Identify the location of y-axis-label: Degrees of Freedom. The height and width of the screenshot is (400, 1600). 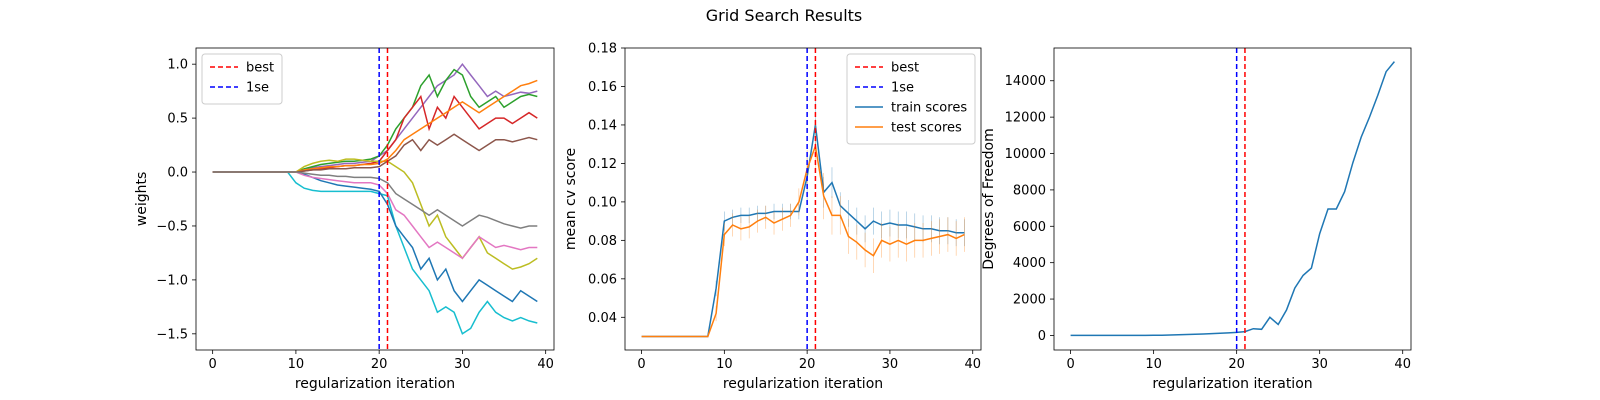
(989, 198).